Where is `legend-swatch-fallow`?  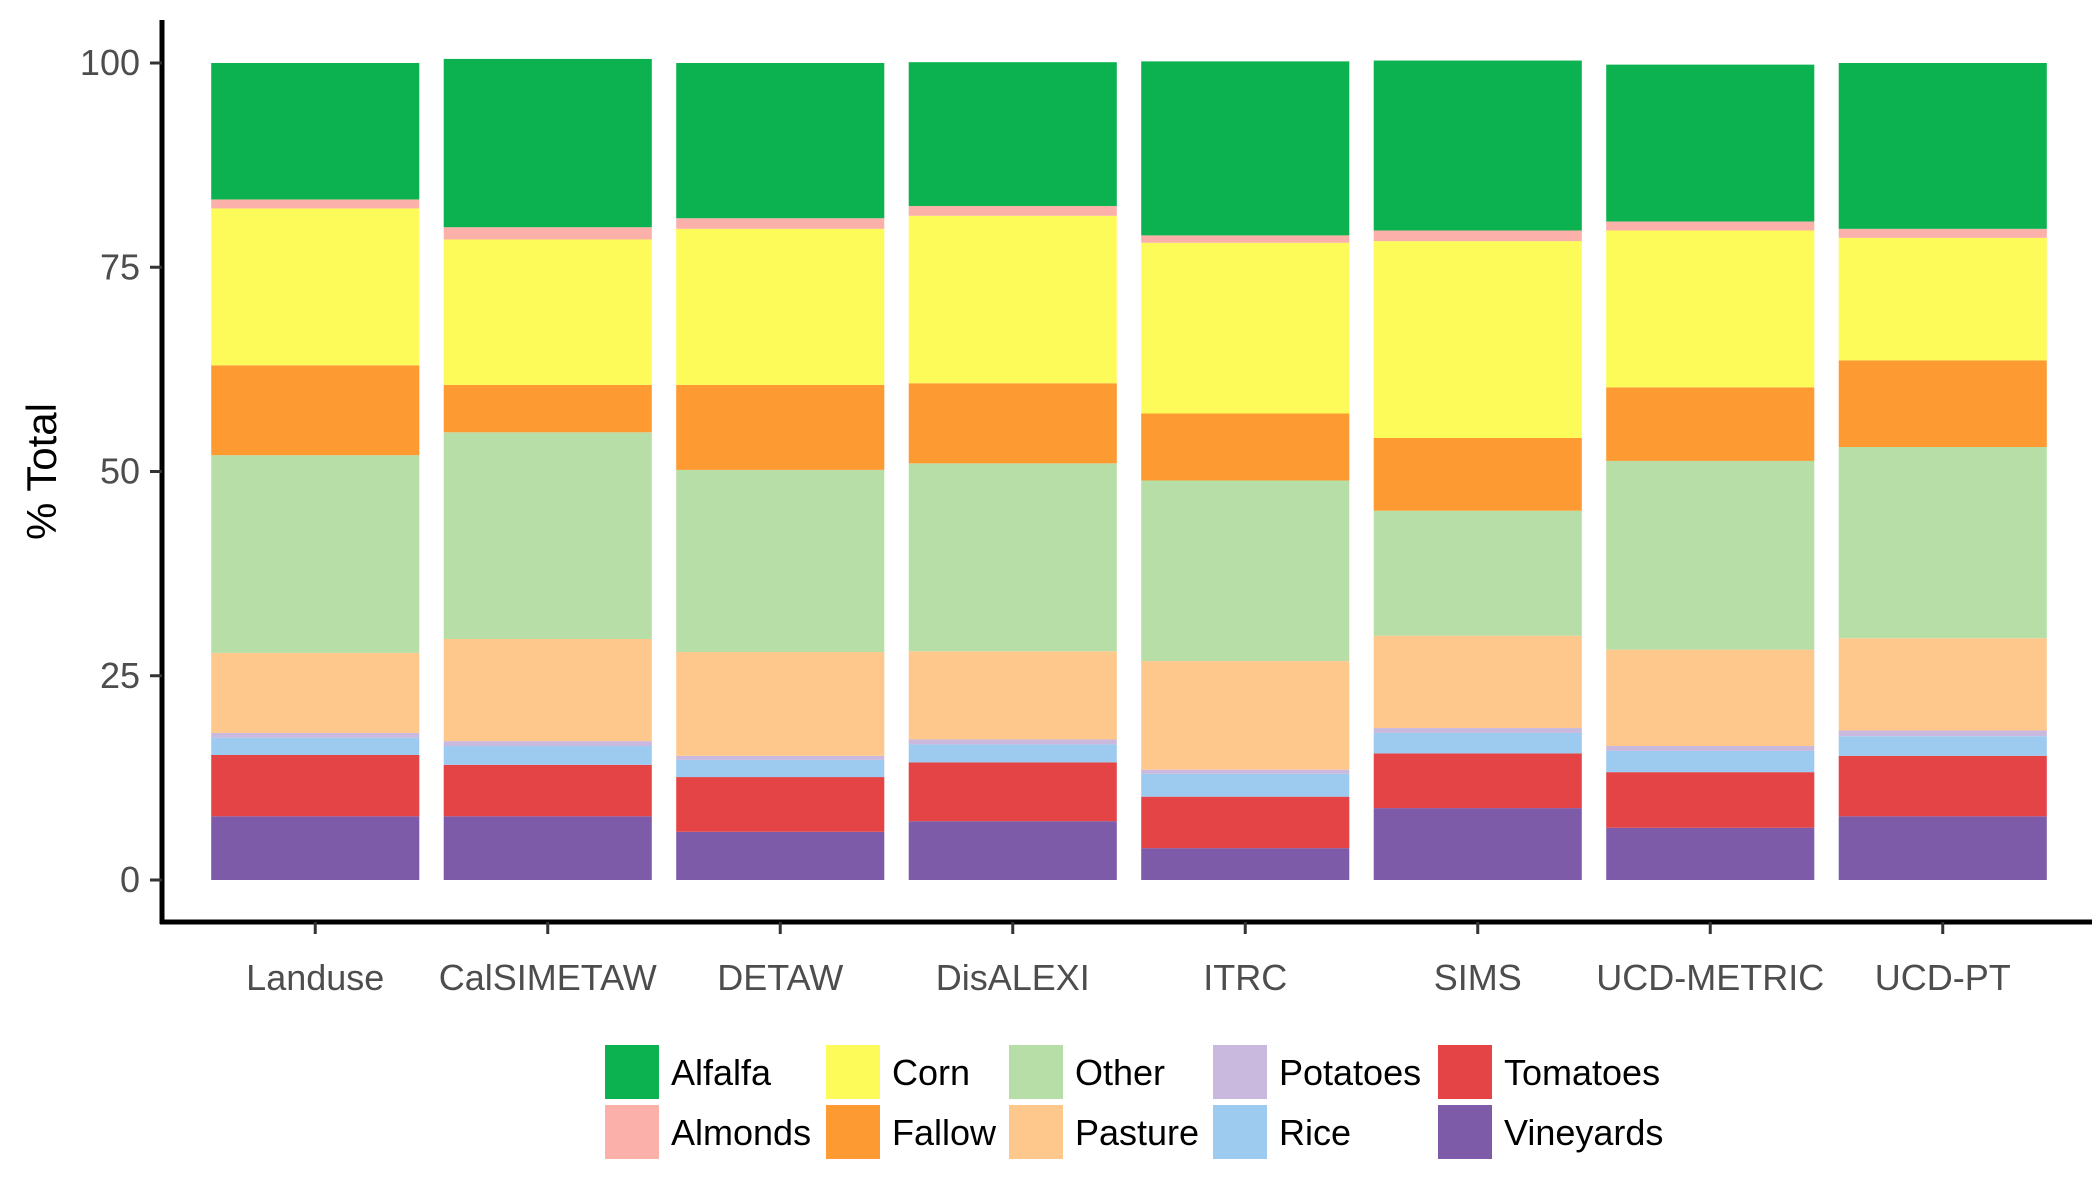 legend-swatch-fallow is located at coordinates (853, 1132).